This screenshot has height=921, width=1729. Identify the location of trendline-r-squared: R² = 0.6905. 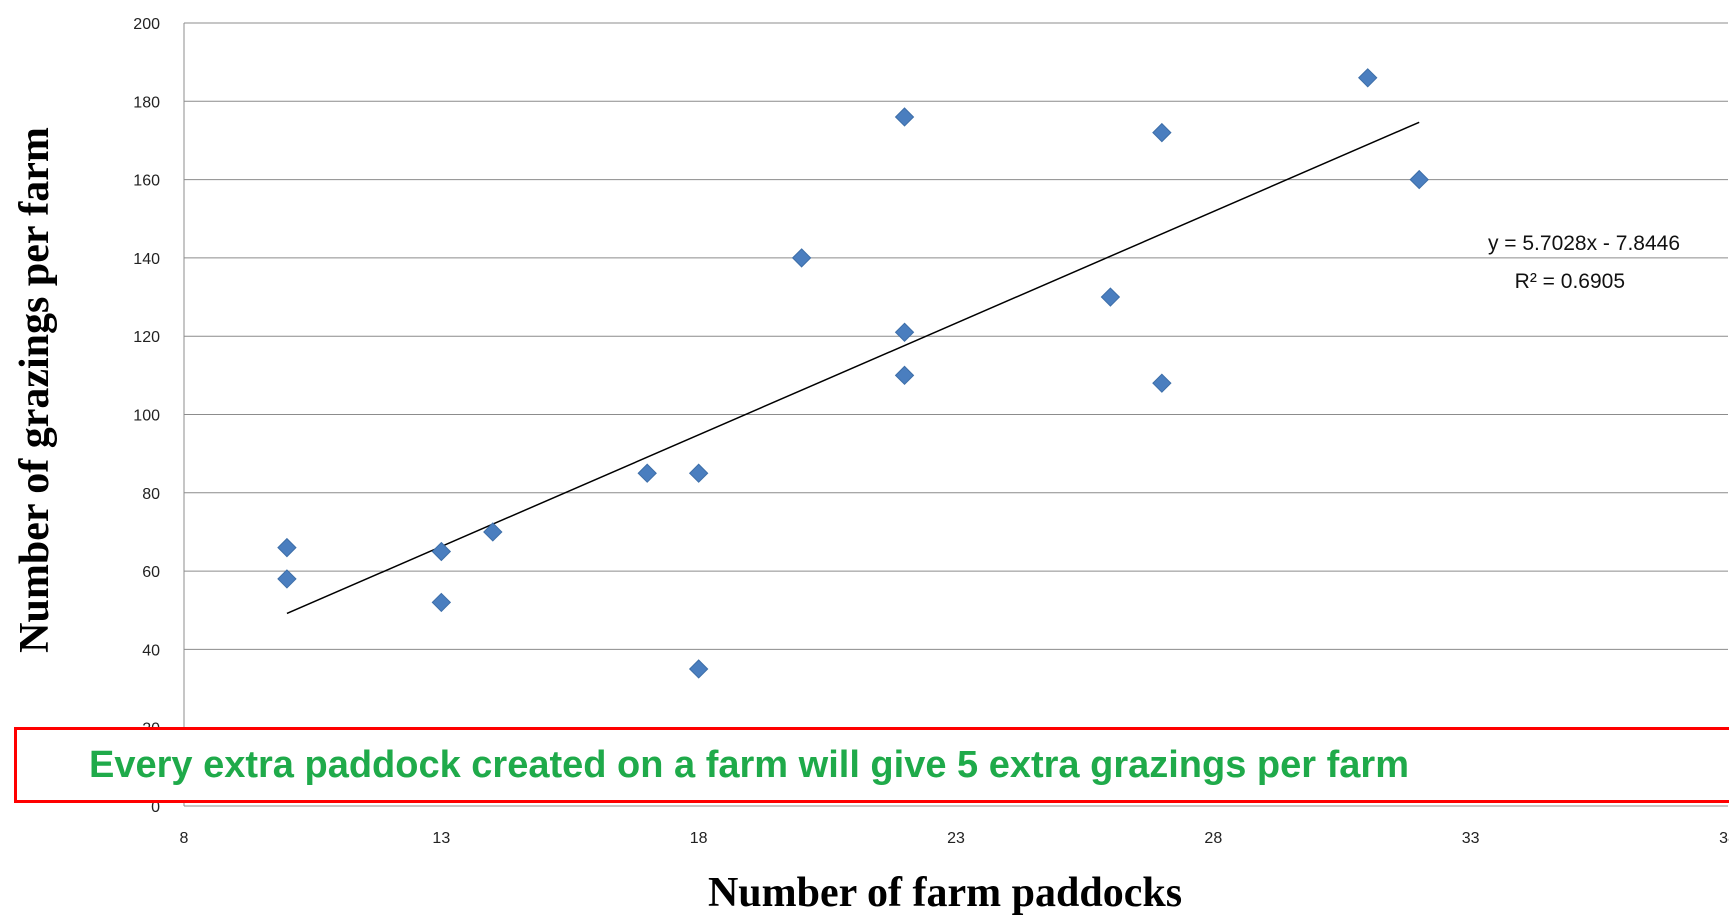
(1570, 281).